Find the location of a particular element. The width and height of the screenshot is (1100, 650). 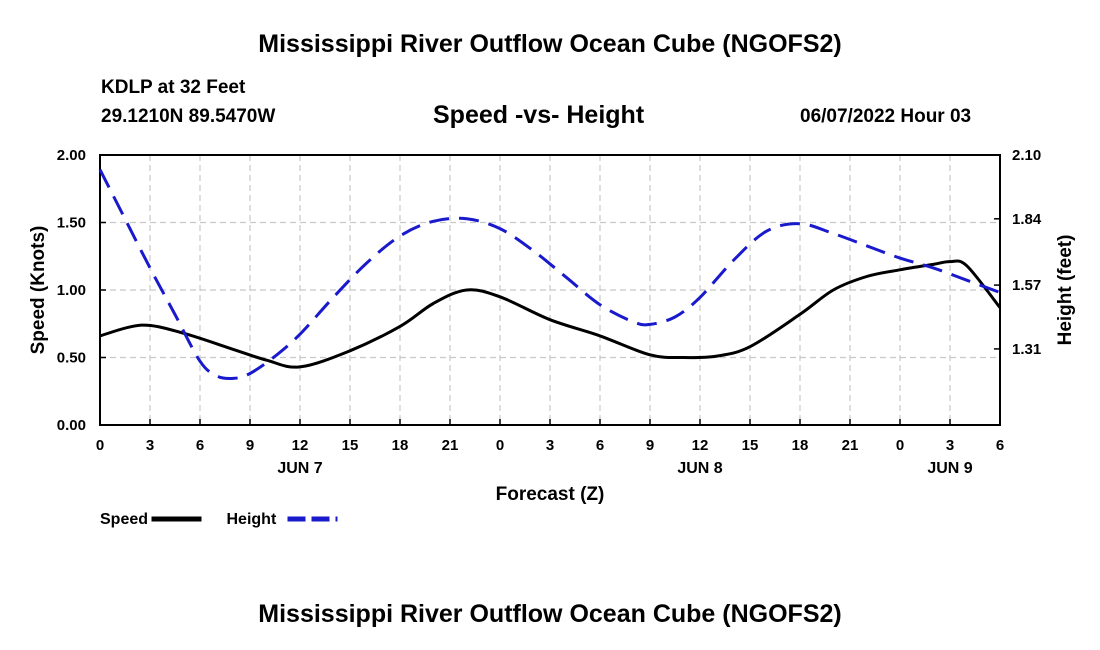

y-axis-label: Speed (Knots) is located at coordinates (38, 290).